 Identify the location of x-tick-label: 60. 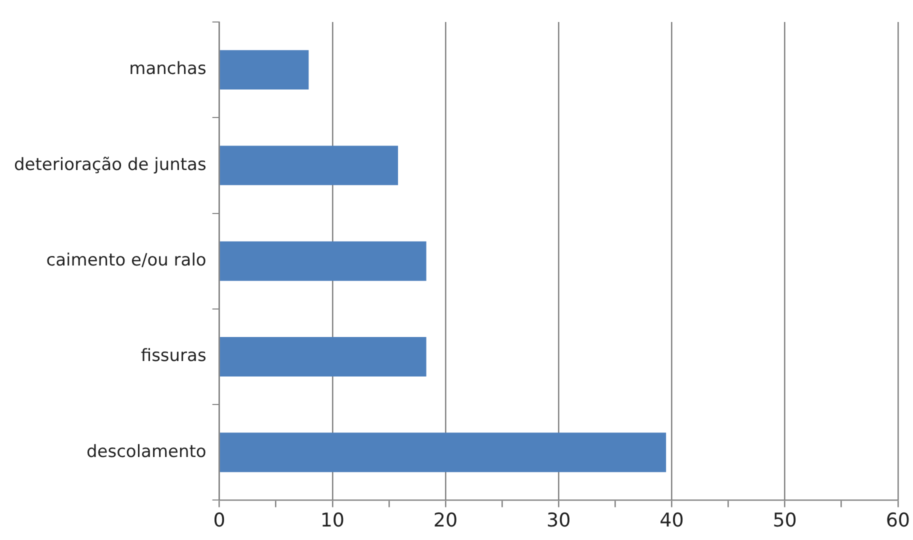
(898, 521).